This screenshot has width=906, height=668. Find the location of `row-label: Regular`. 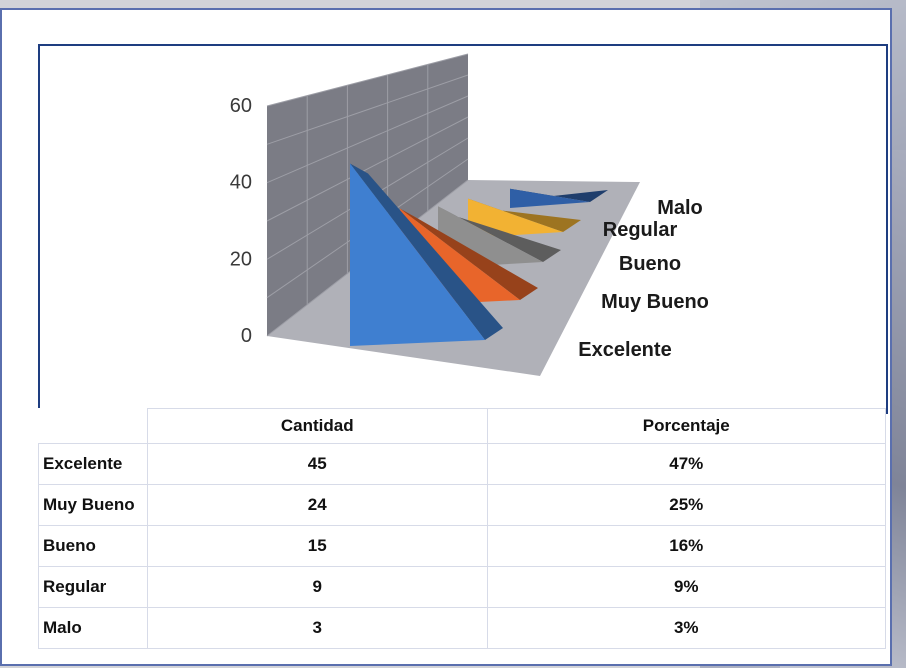

row-label: Regular is located at coordinates (93, 587).